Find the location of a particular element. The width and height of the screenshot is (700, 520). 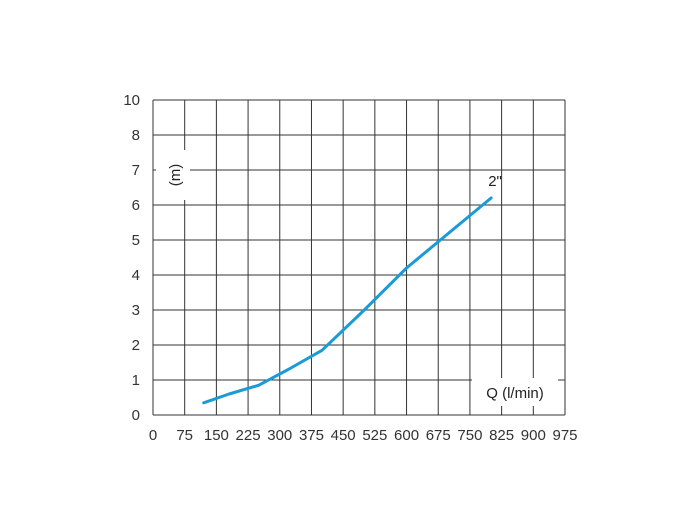

y-tick-label: 6 is located at coordinates (136, 205).